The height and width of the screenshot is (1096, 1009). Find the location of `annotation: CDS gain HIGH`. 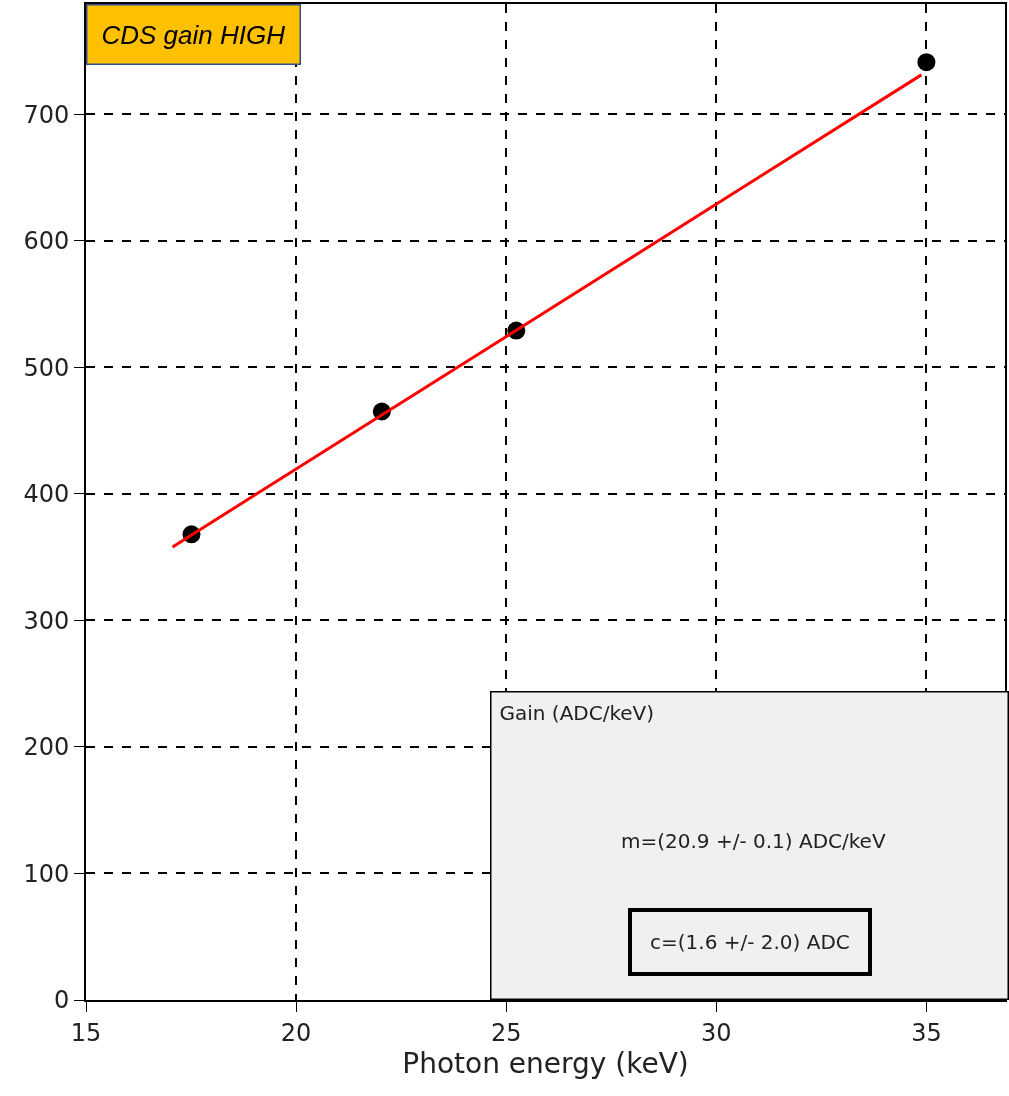

annotation: CDS gain HIGH is located at coordinates (193, 34).